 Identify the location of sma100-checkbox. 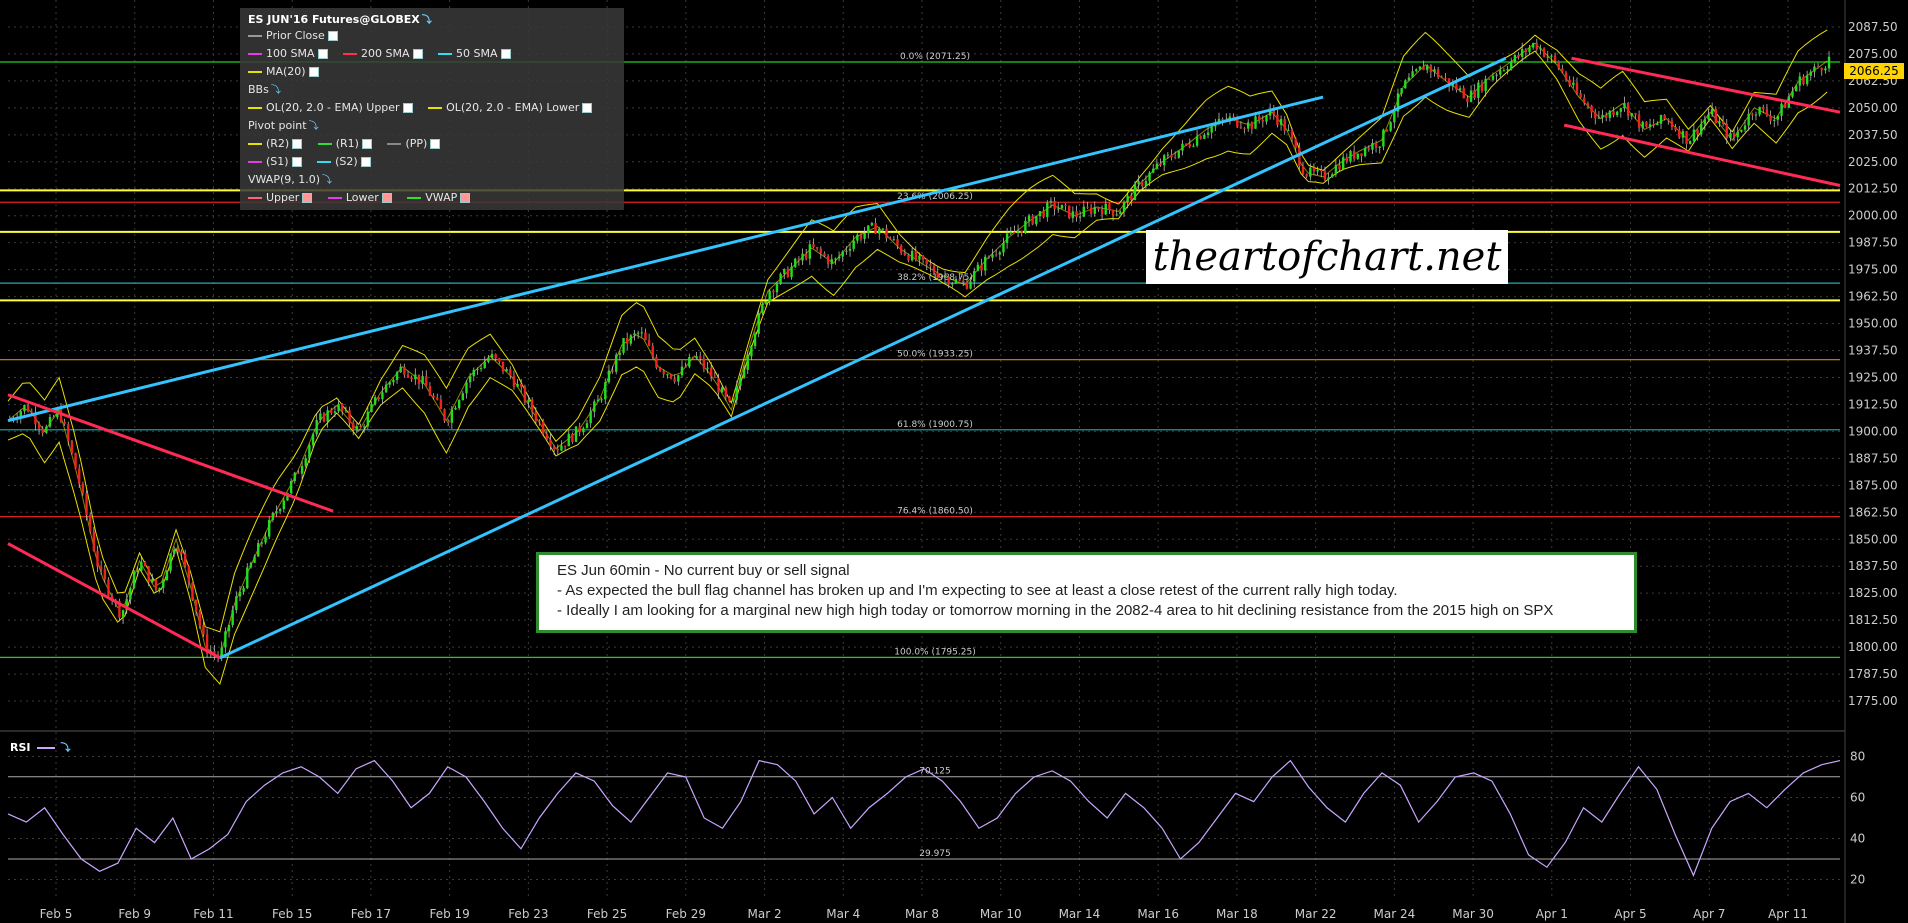
(322, 54).